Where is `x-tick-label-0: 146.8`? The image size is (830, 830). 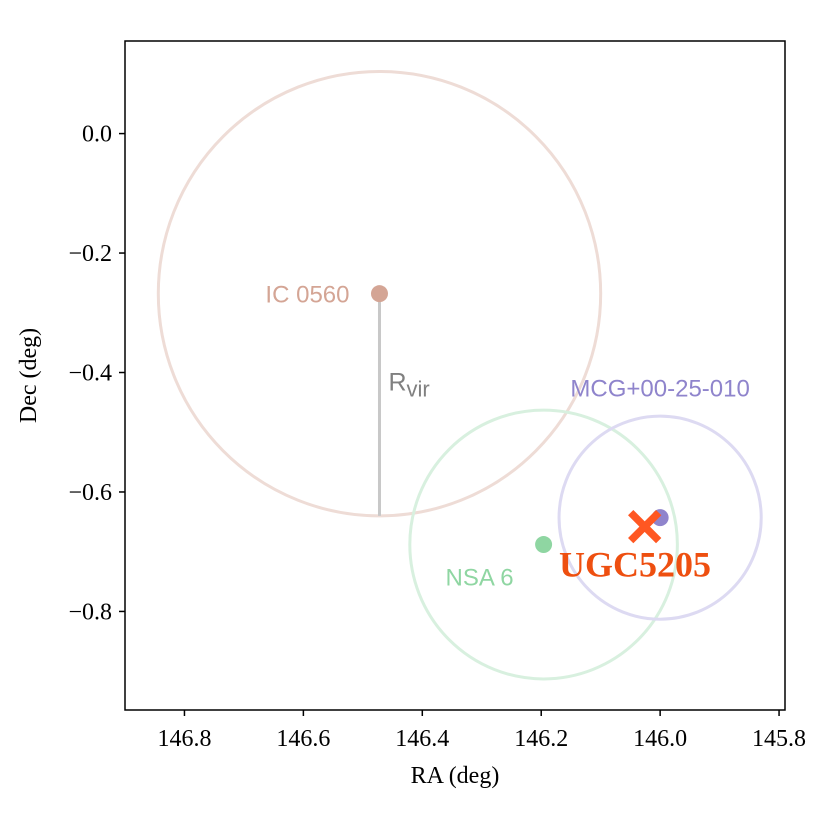
x-tick-label-0: 146.8 is located at coordinates (184, 739).